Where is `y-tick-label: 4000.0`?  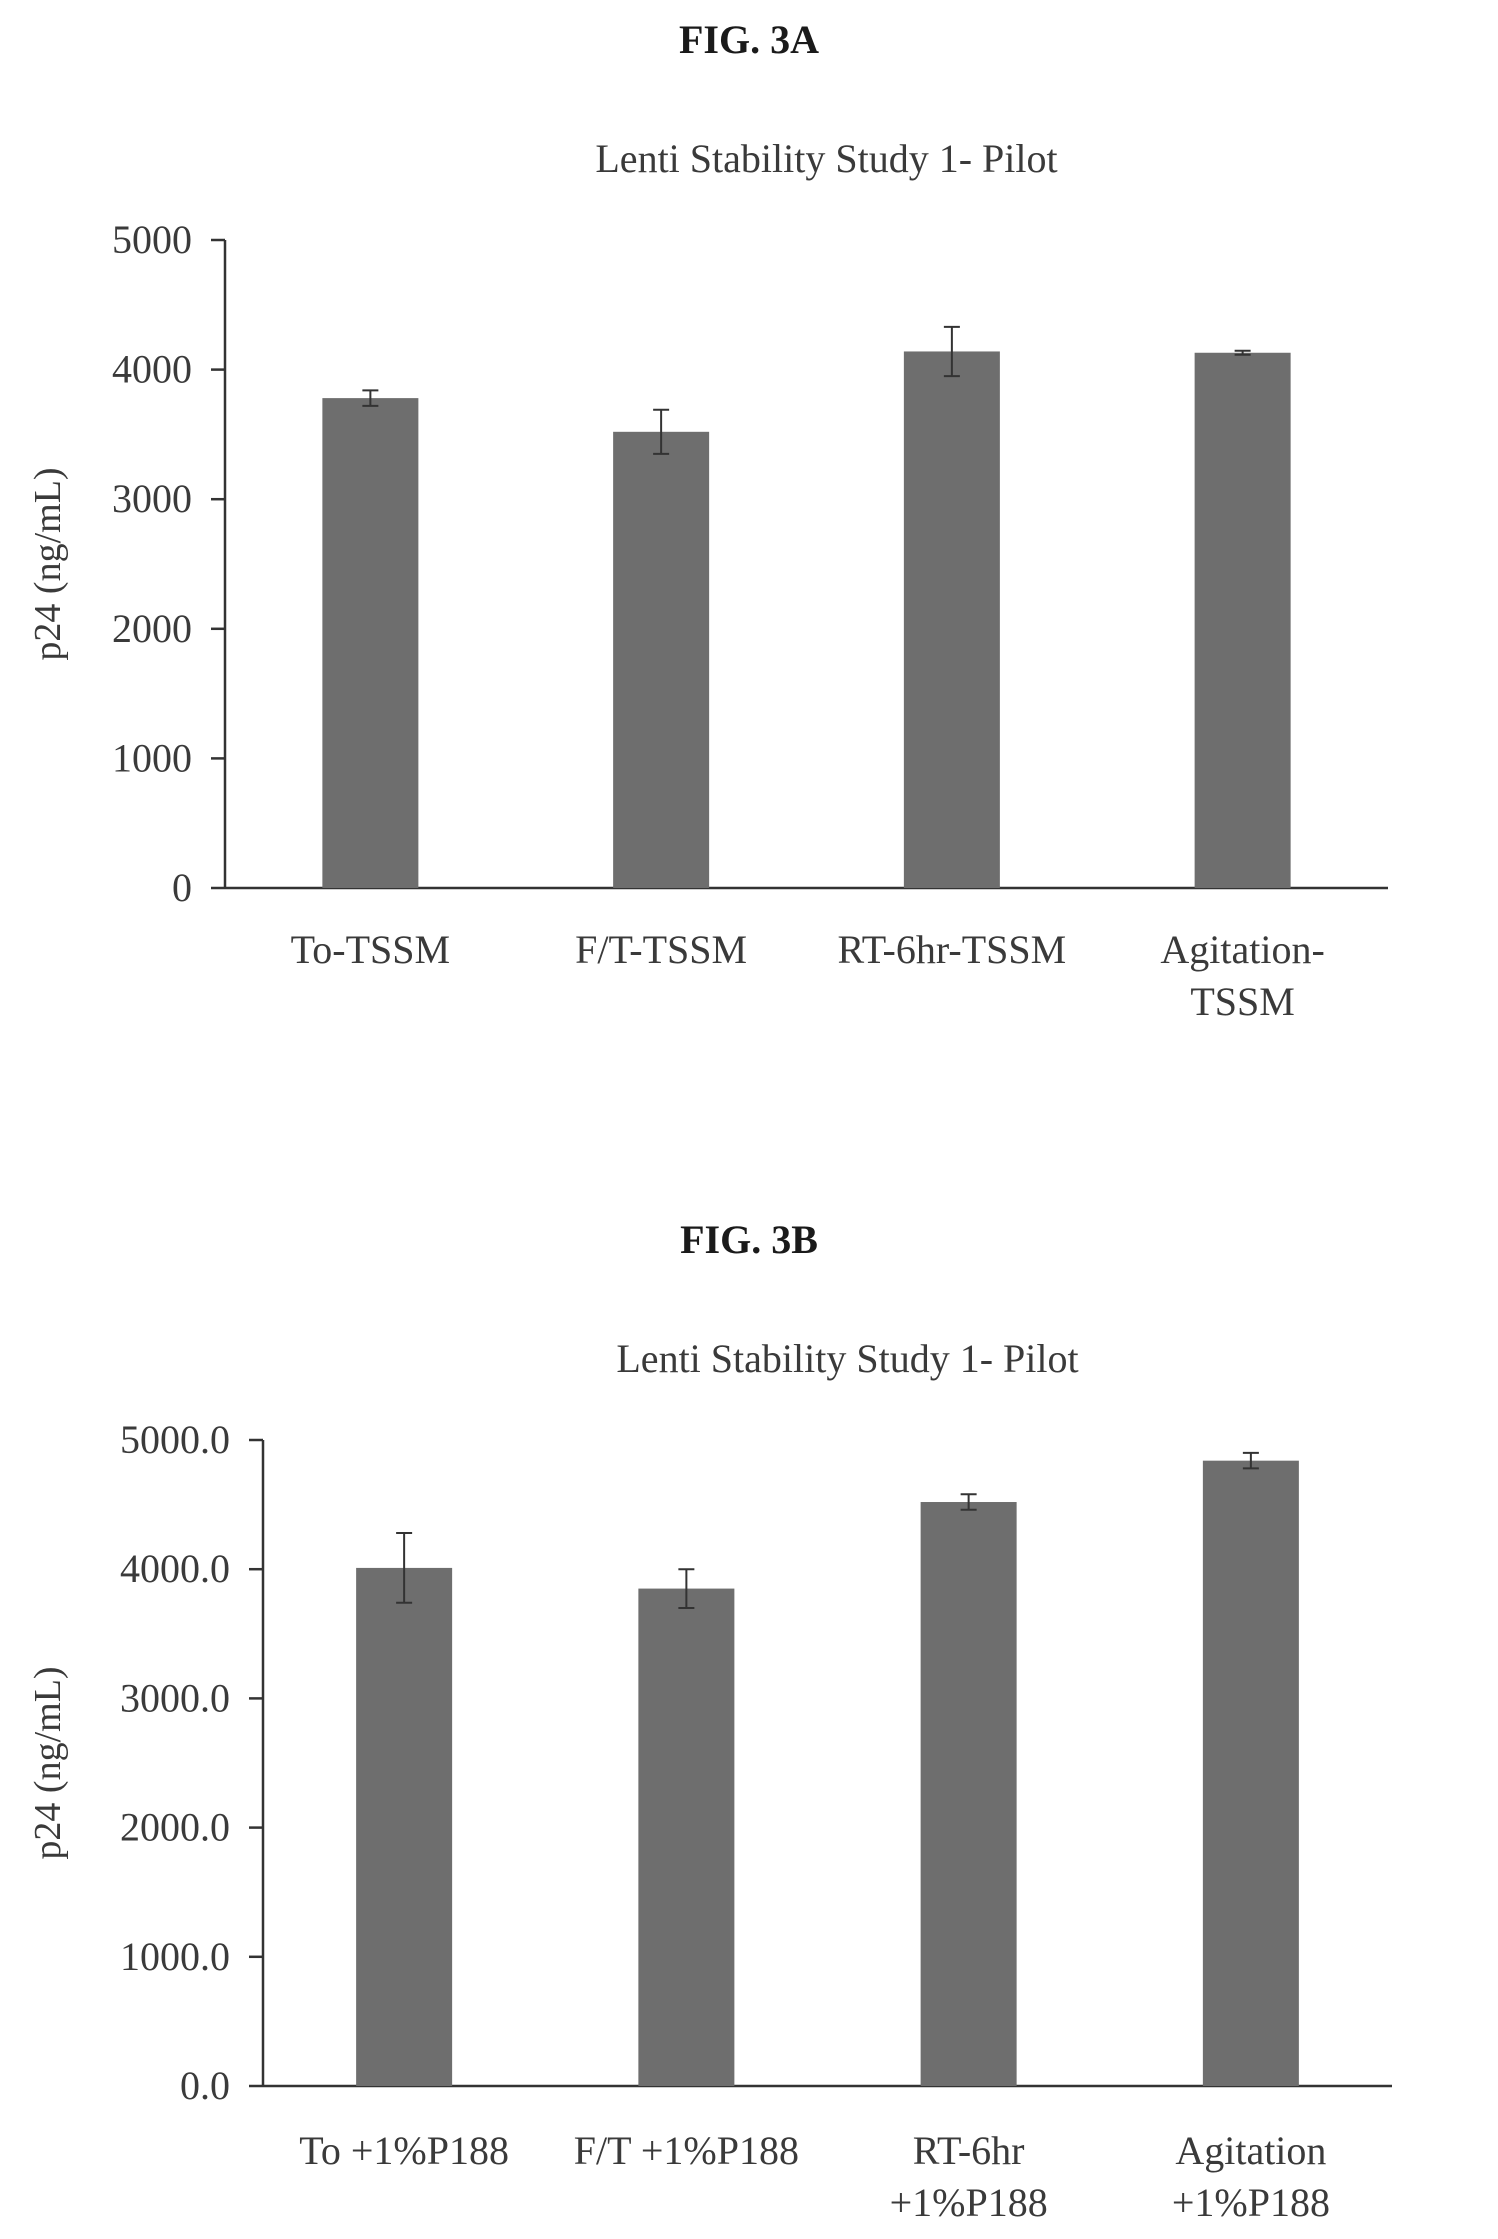 y-tick-label: 4000.0 is located at coordinates (175, 1568).